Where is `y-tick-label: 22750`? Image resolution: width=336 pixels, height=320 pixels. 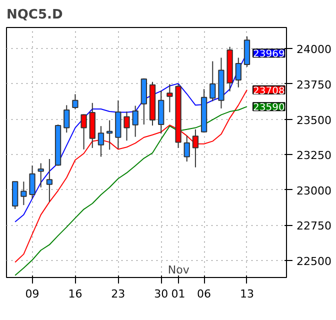 y-tick-label: 22750 is located at coordinates (314, 226).